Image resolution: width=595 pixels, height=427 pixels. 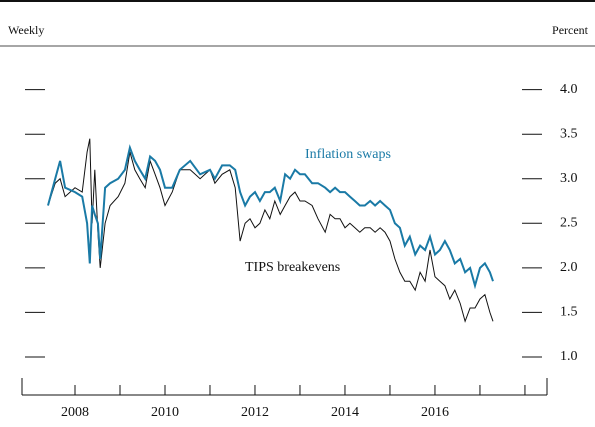 I want to click on x-tick-label: 2014, so click(x=345, y=412).